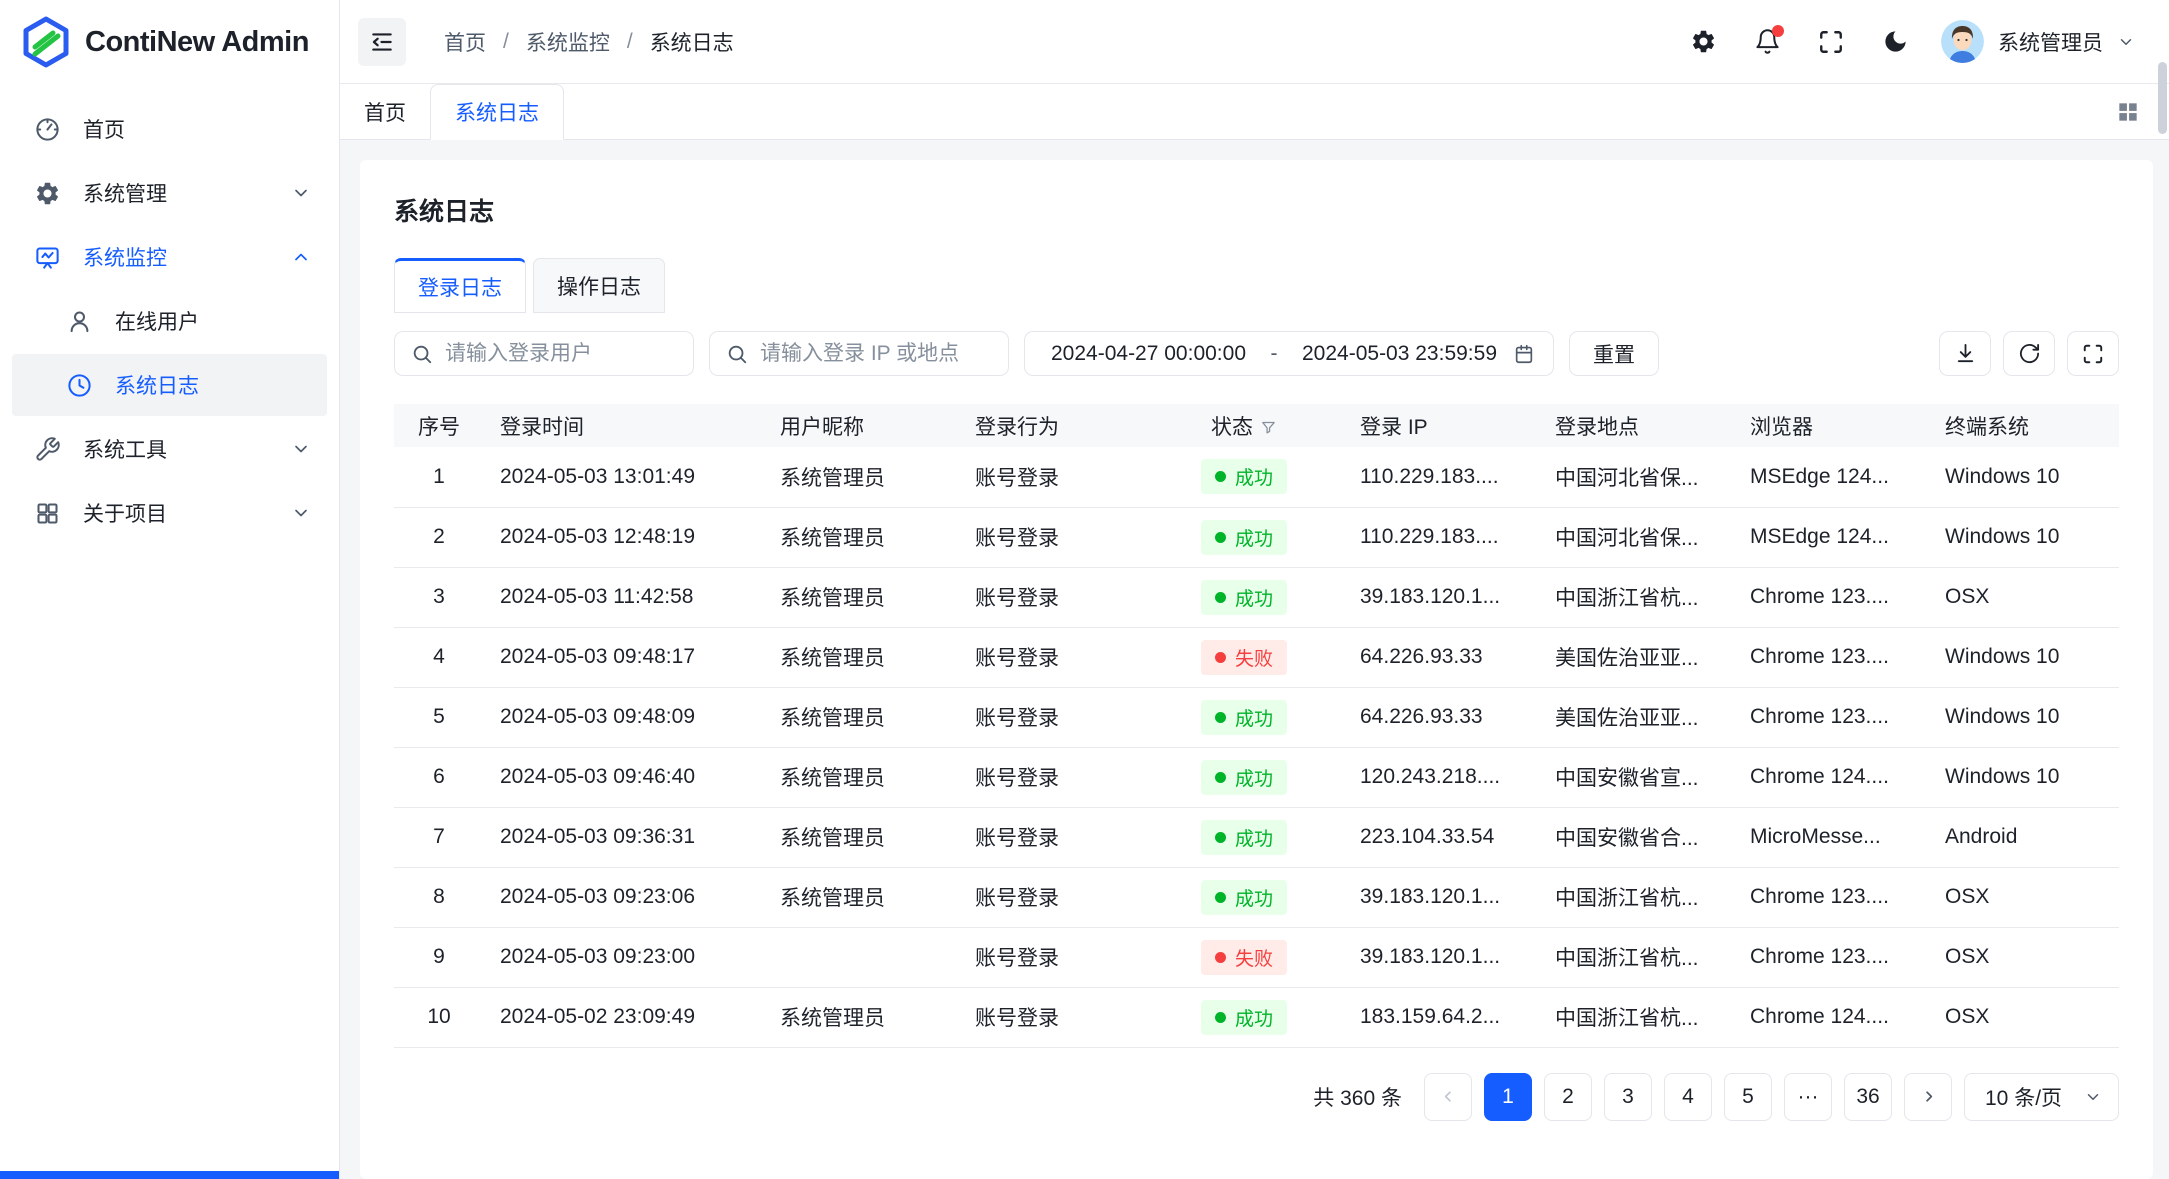 The width and height of the screenshot is (2169, 1179). I want to click on table-header-row: 序号 登录时间 用户昵称 登录行为 状态 登录 IP 登录地点 浏览器 终端系统, so click(1256, 425).